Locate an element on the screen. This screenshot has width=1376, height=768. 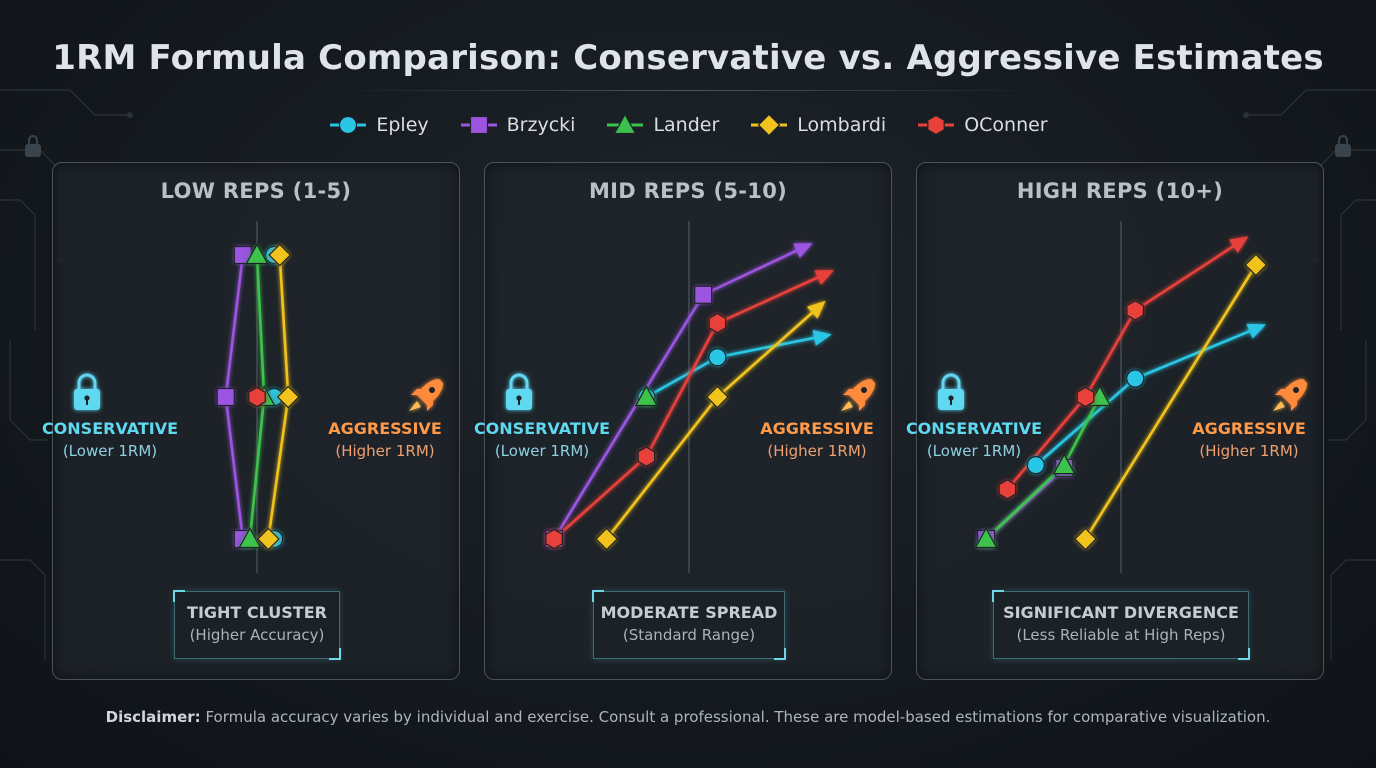
legend-item-brzycki: Brzycki is located at coordinates (517, 125).